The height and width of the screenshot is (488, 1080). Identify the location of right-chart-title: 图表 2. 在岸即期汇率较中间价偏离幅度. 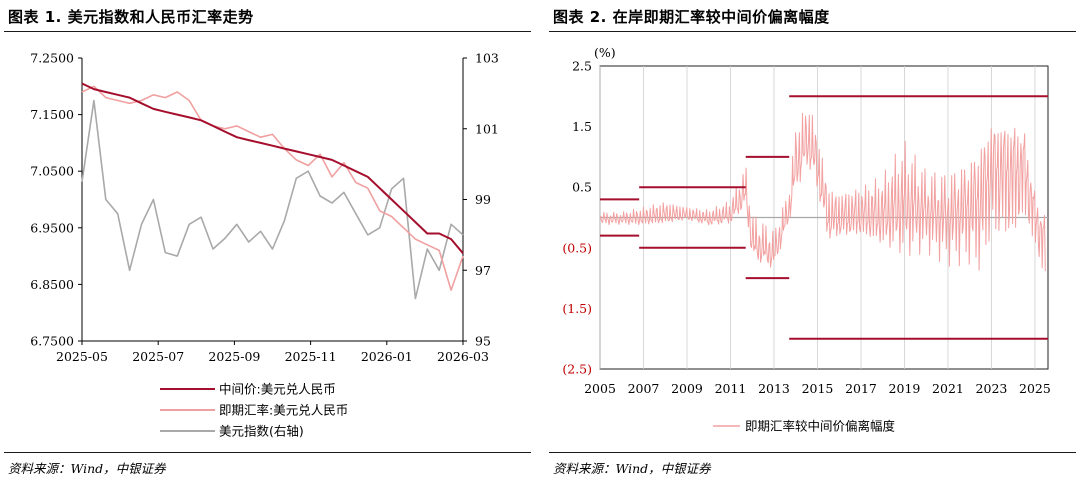
(691, 17).